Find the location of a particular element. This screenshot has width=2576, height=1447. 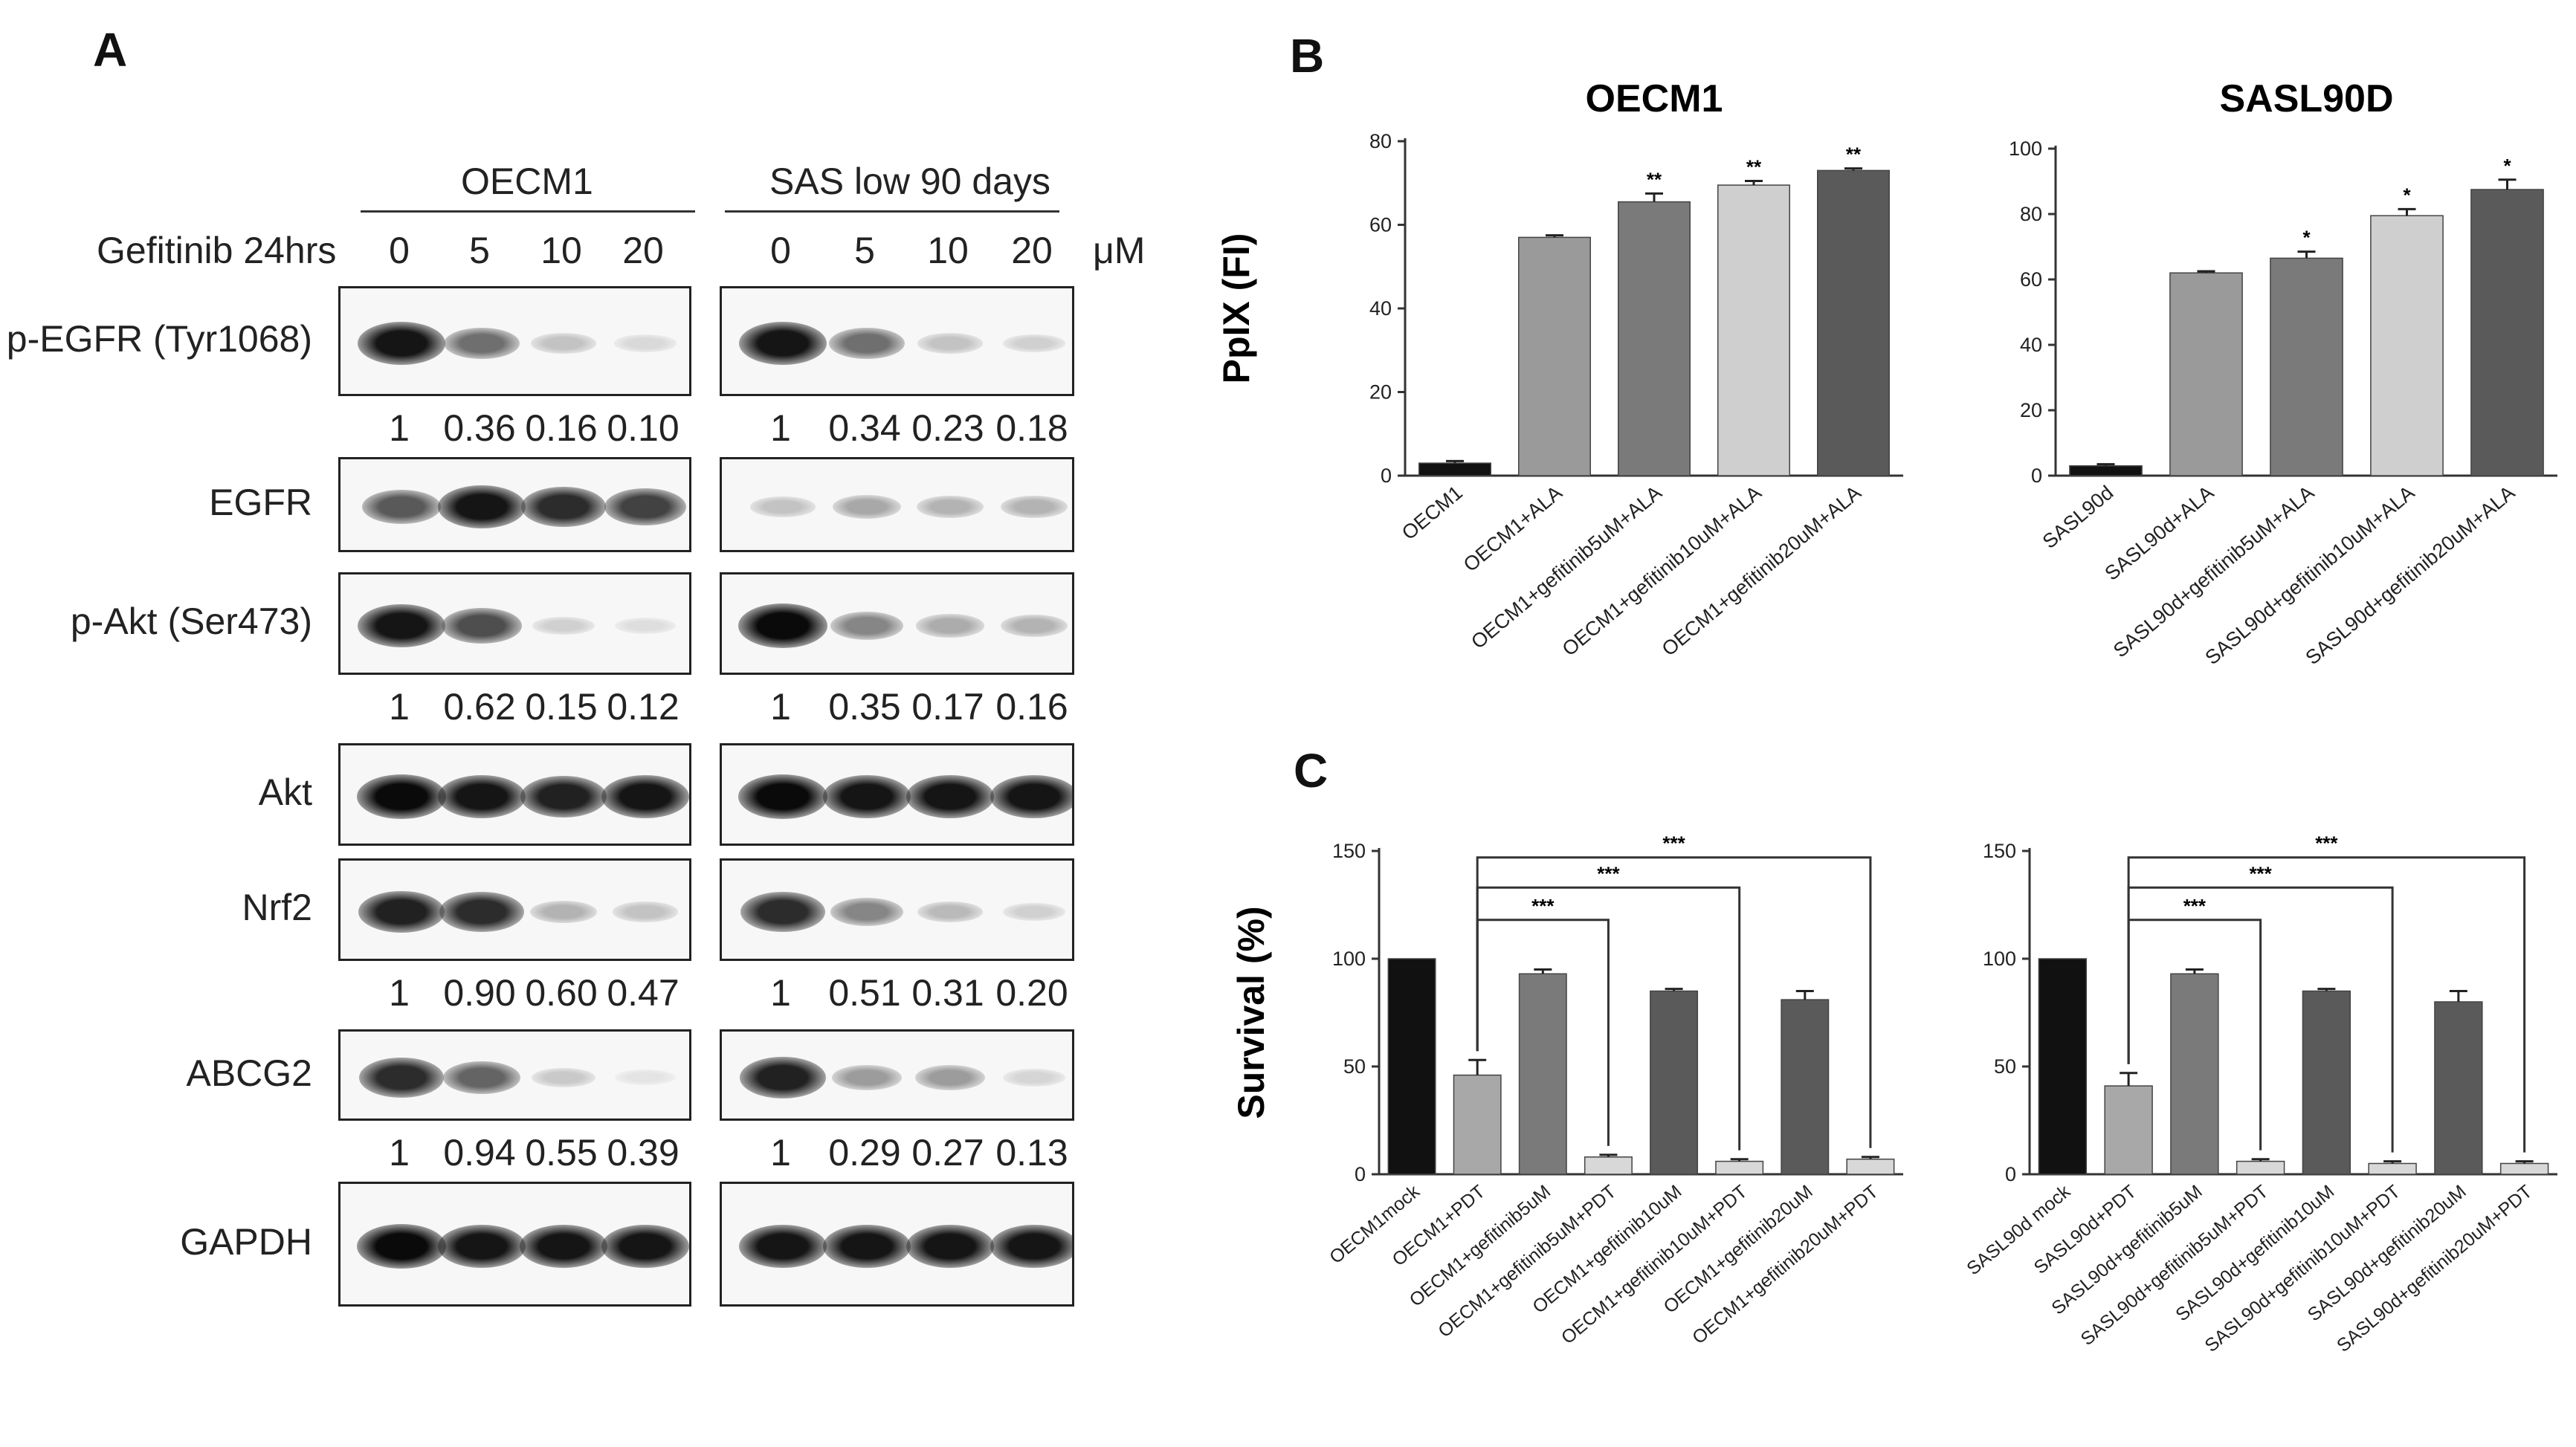

blot-row-label: GAPDH is located at coordinates (246, 1242).